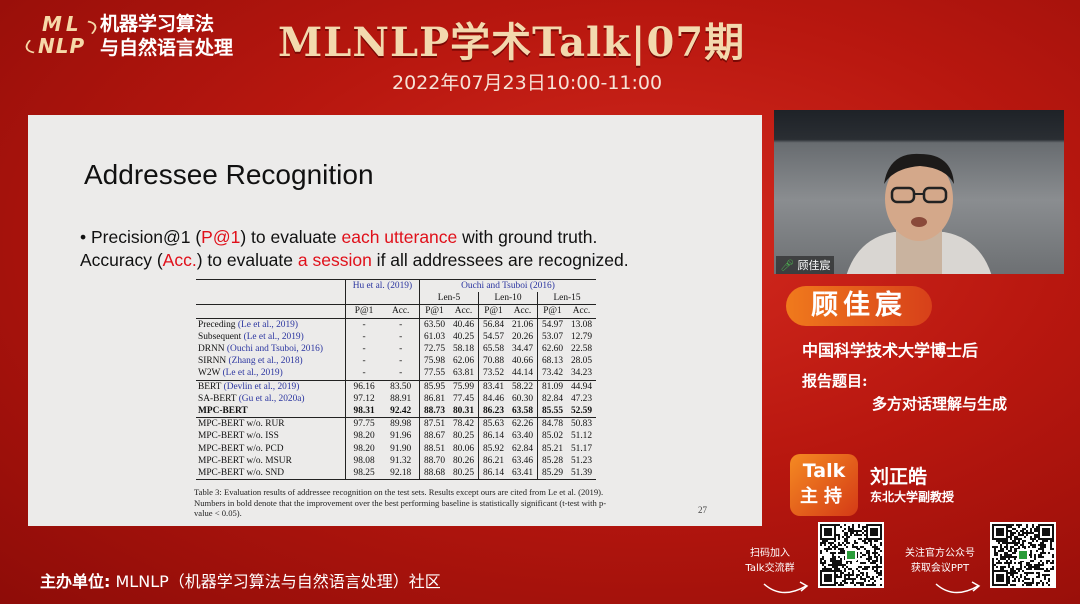  I want to click on table-cell: 85.02, so click(551, 436).